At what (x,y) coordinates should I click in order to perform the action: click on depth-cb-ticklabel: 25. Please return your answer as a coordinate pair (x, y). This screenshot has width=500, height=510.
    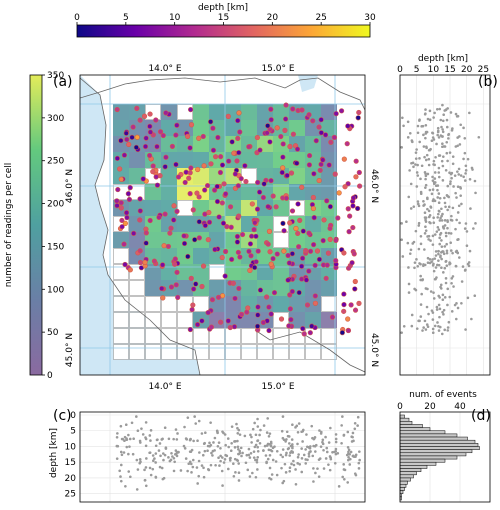
    Looking at the image, I should click on (320, 18).